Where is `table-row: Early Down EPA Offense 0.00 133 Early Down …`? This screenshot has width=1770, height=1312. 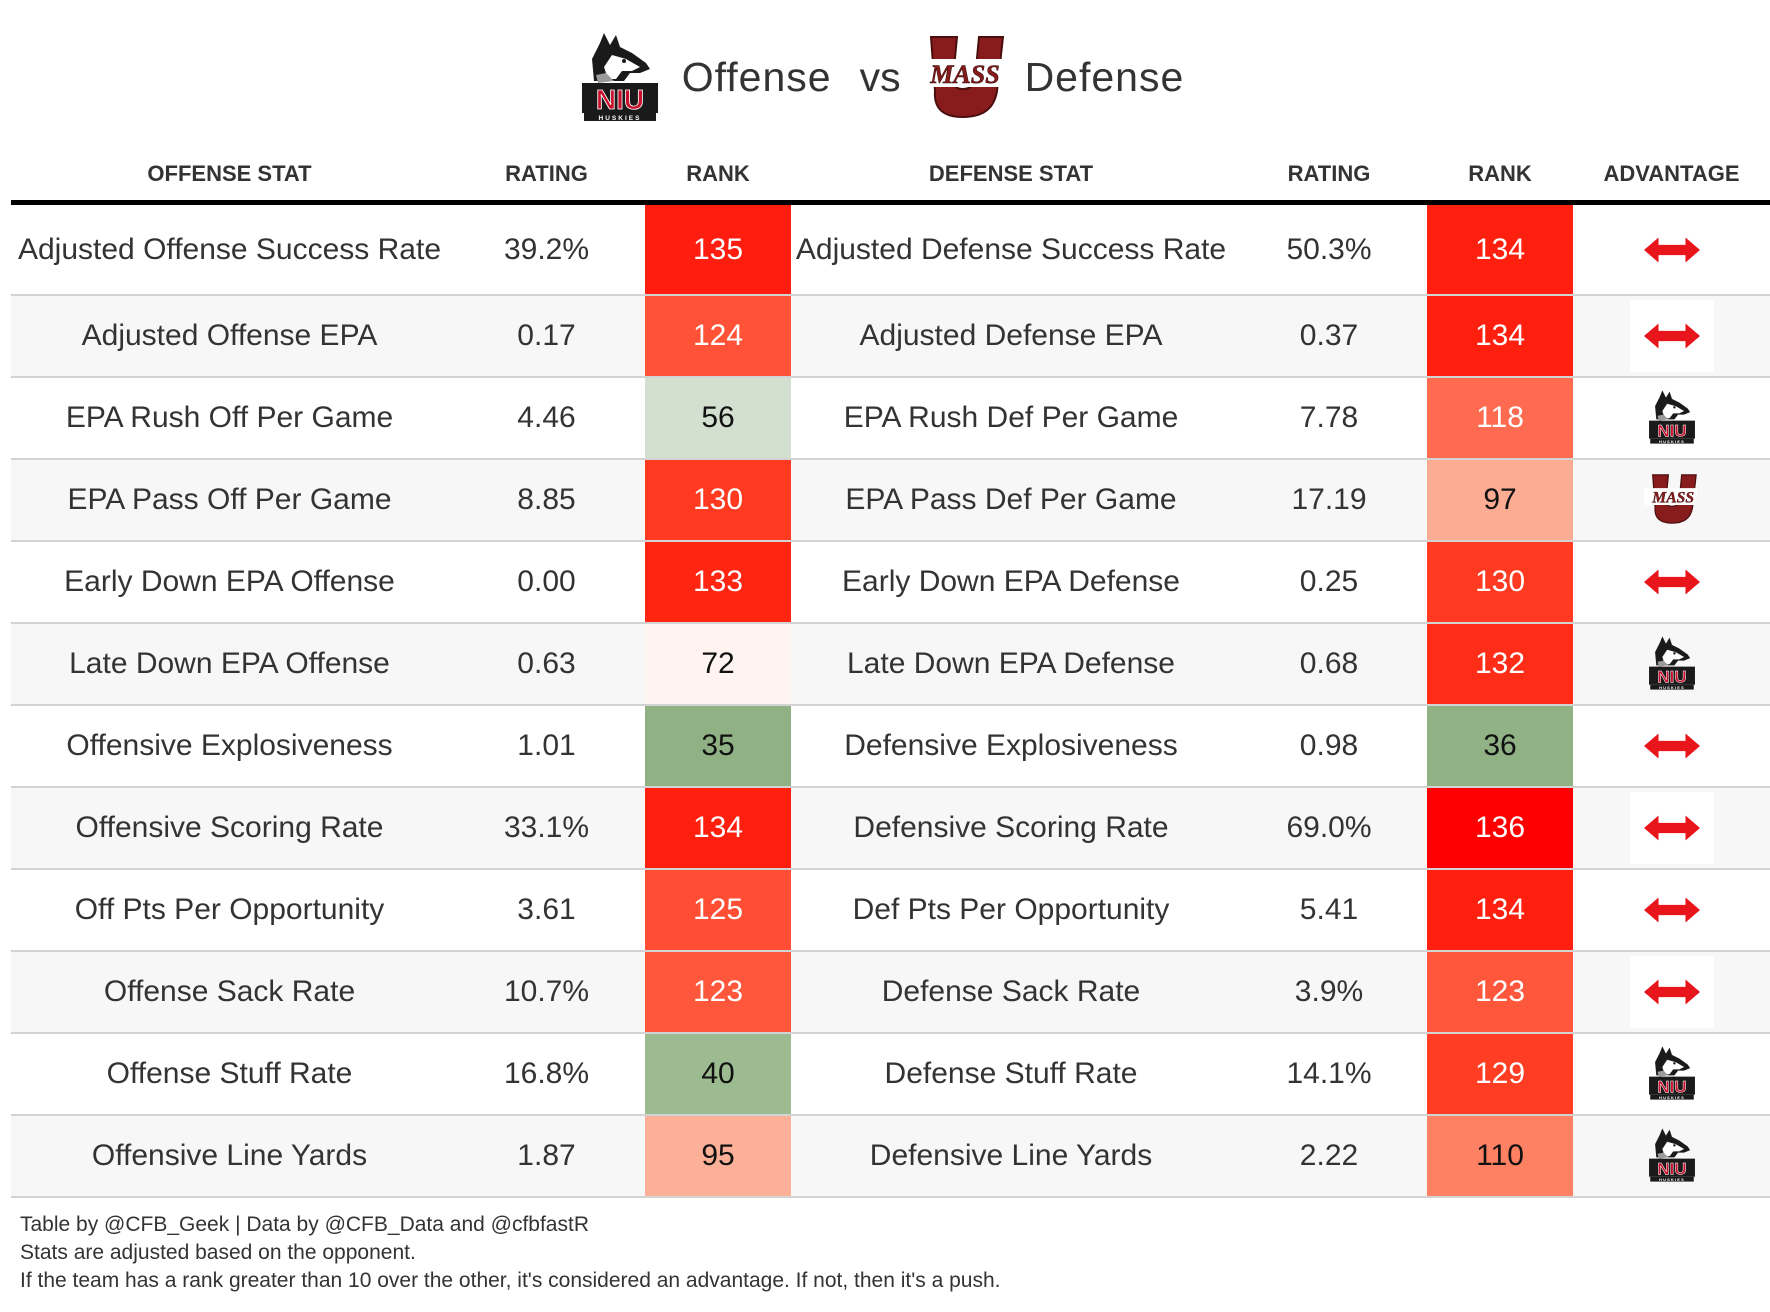 table-row: Early Down EPA Offense 0.00 133 Early Down … is located at coordinates (890, 582).